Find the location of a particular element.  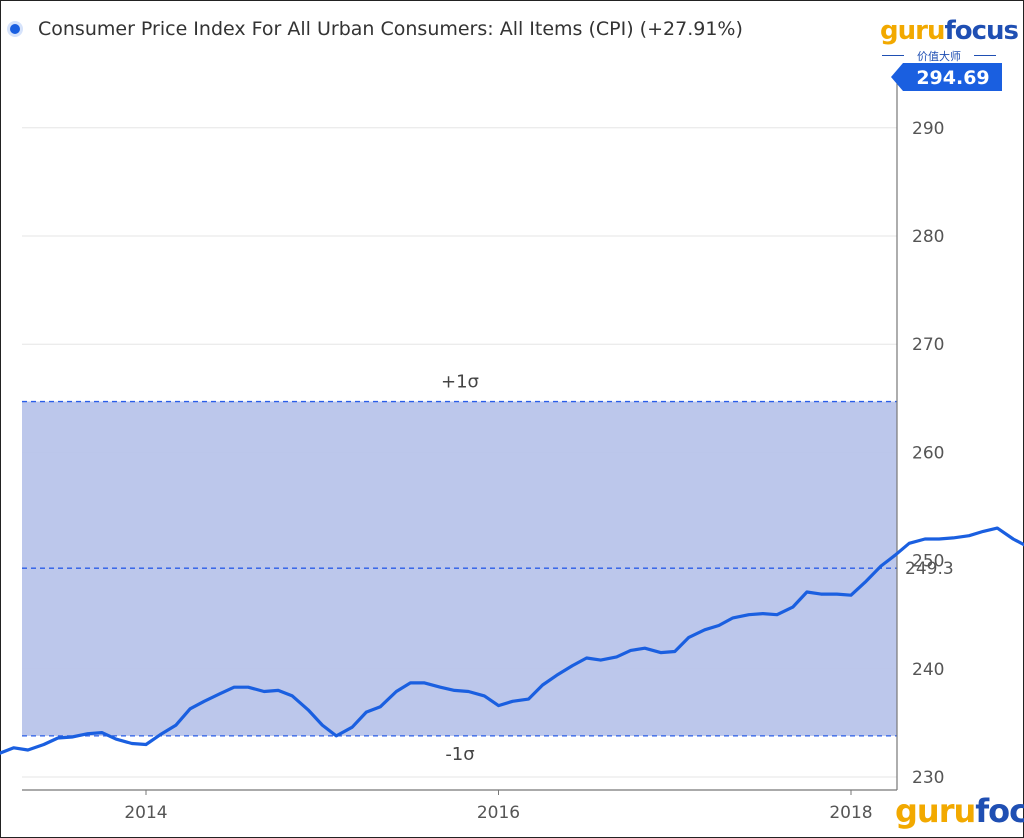

y-tick-label-260: 260 is located at coordinates (928, 453).